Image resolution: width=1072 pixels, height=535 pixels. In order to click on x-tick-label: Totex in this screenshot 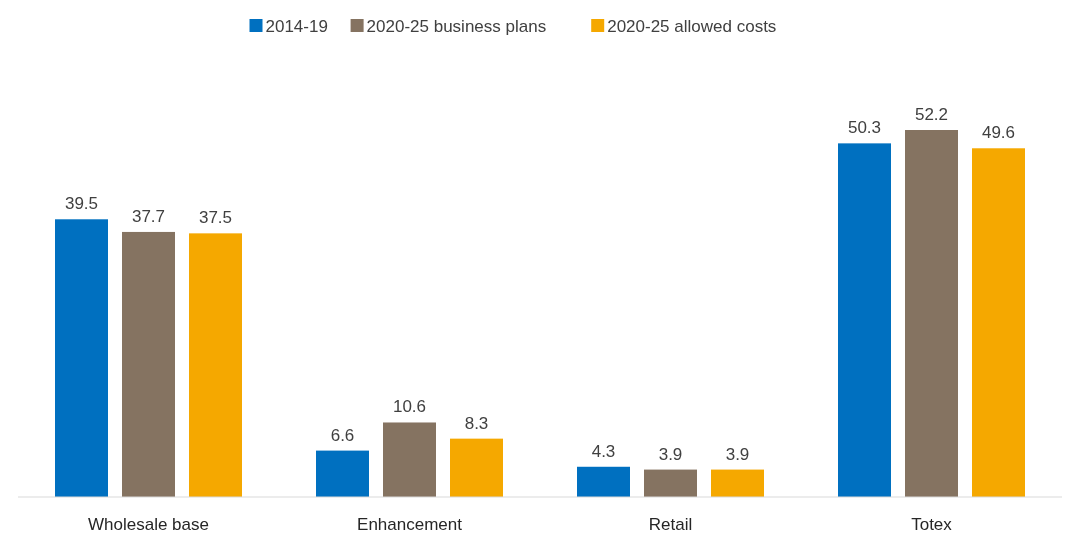, I will do `click(932, 524)`.